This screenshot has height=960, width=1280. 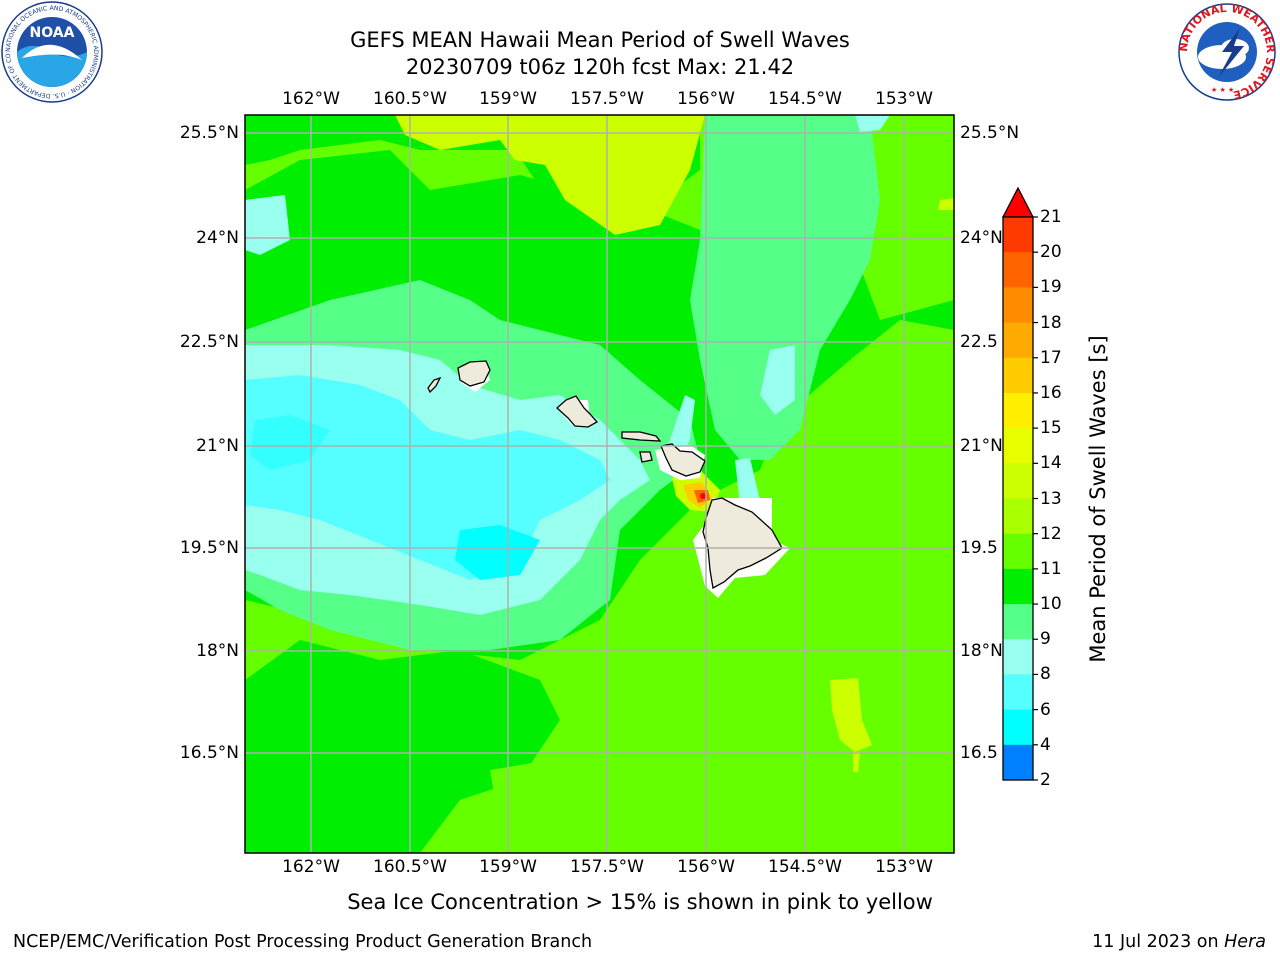 I want to click on colorbar-tick-label: 2, so click(x=1045, y=780).